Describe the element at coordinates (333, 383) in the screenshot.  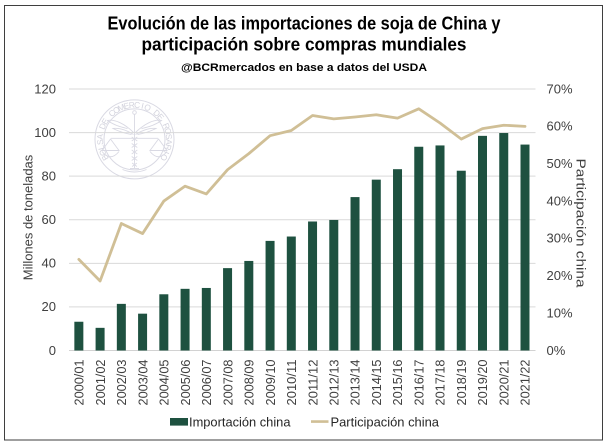
I see `svg-text: 2012/13` at that location.